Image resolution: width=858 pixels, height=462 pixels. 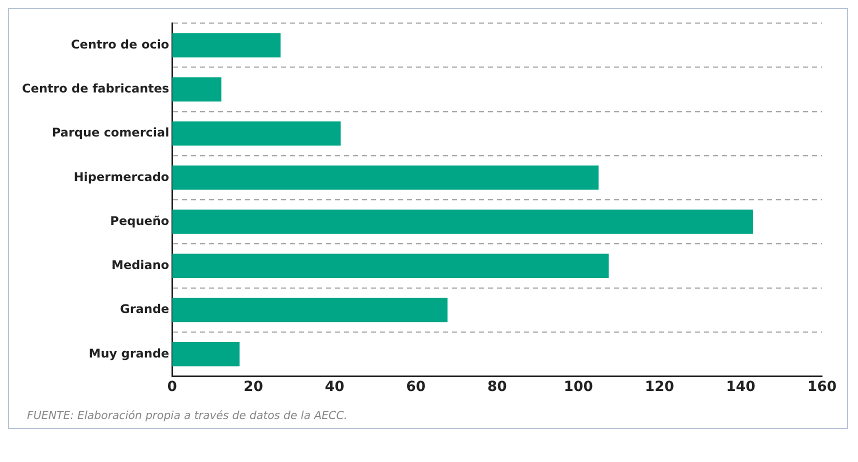 I want to click on y-tick-label: Hipermercado, so click(x=122, y=177).